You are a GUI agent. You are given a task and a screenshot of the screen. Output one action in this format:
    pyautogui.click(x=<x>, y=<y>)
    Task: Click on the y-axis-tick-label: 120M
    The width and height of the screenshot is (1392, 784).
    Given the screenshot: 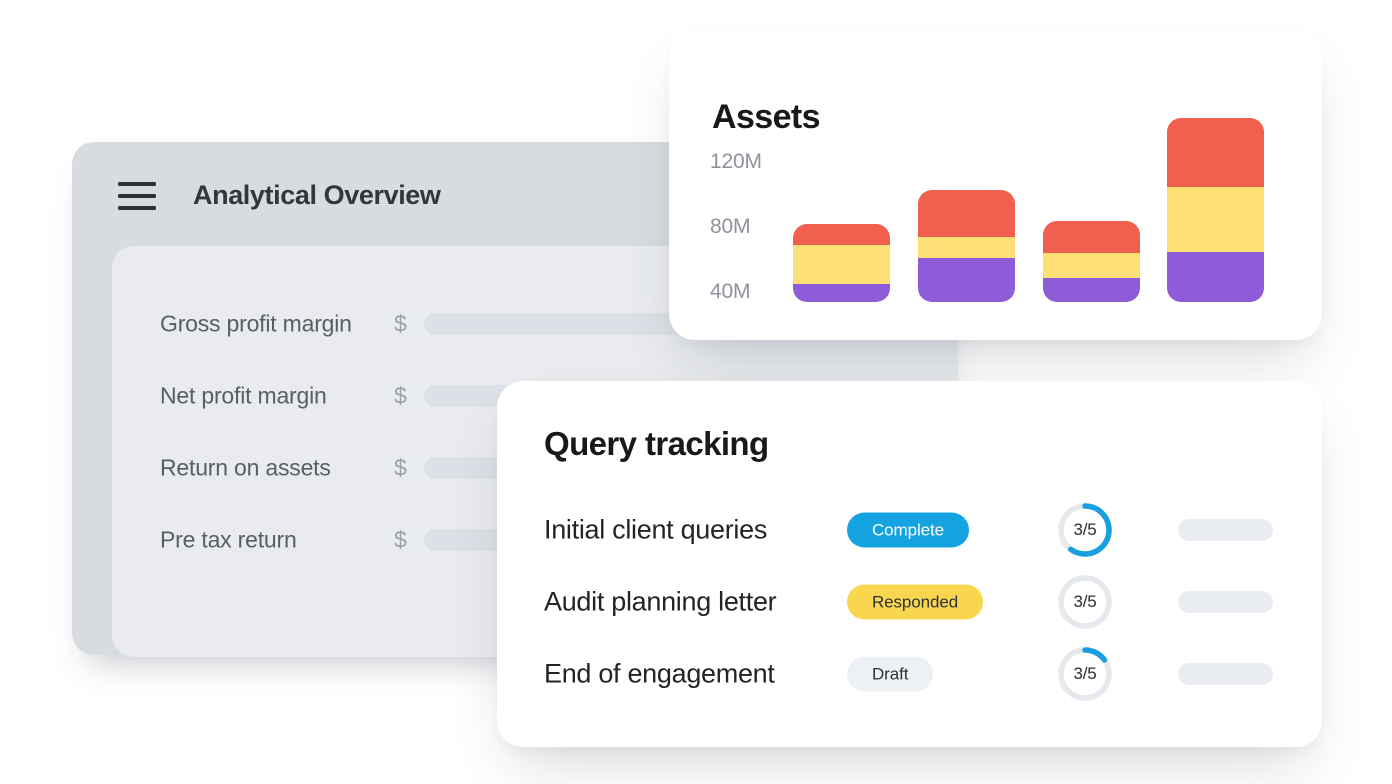 What is the action you would take?
    pyautogui.click(x=736, y=162)
    